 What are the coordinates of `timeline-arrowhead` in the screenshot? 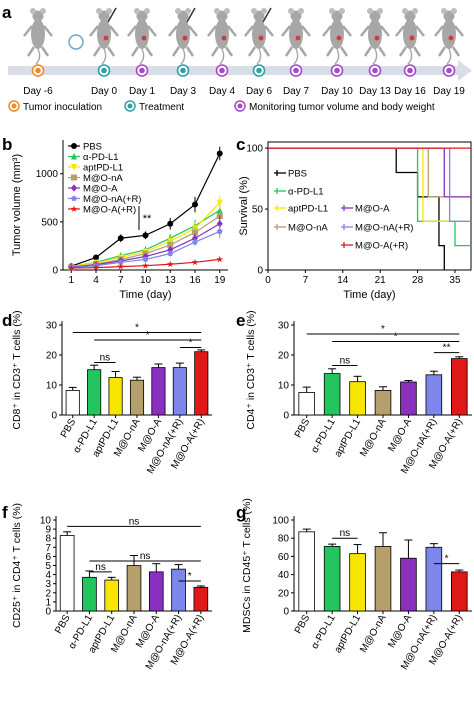 It's located at (465, 70).